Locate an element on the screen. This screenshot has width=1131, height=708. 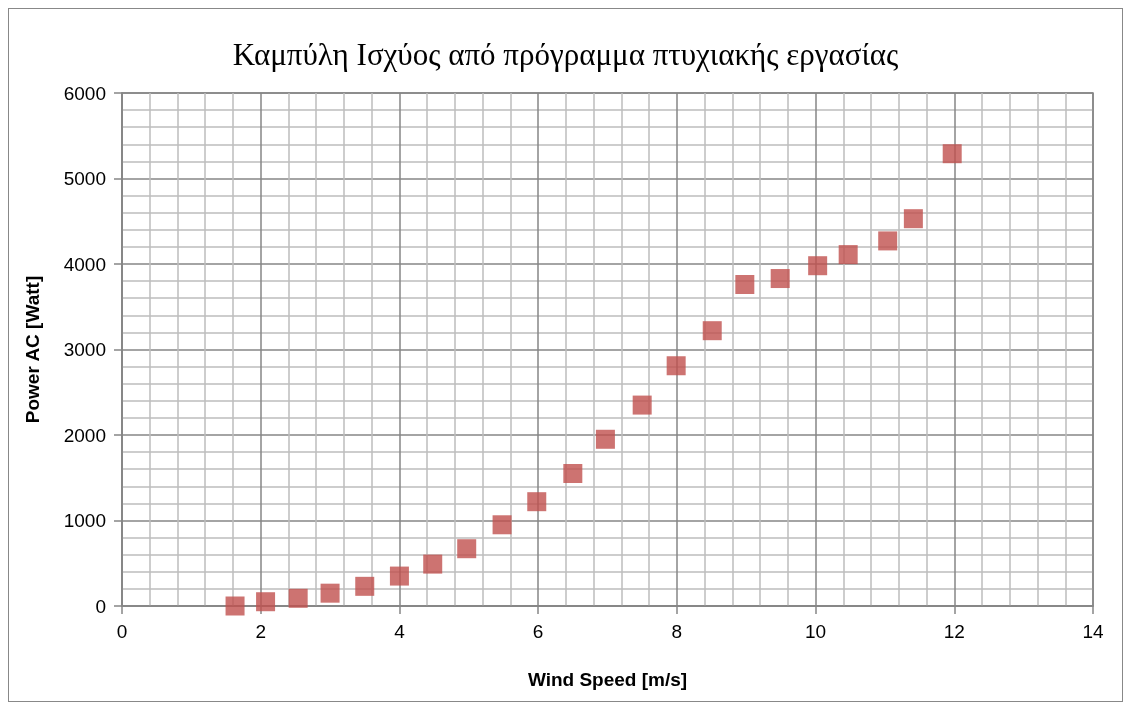
y-tick-label: 0 is located at coordinates (100, 606).